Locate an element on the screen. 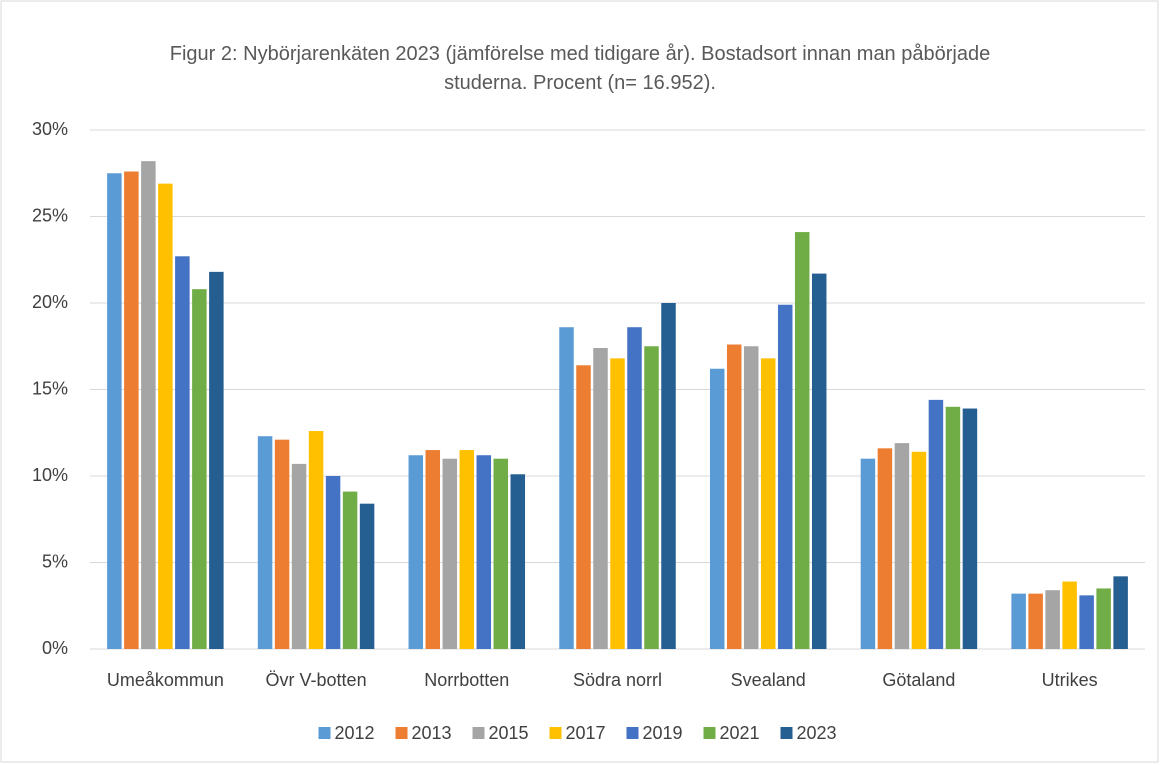  y-tick-label: 10% is located at coordinates (50, 475).